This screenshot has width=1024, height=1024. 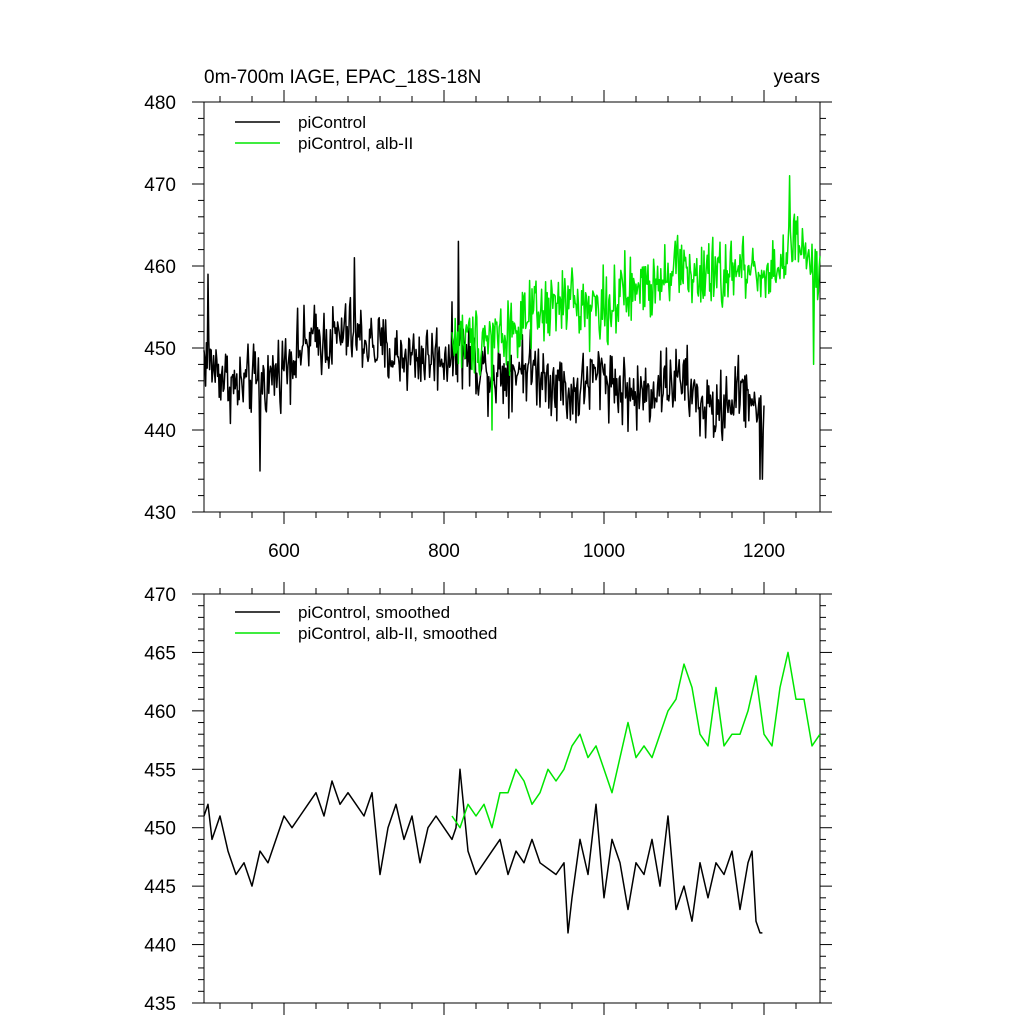 What do you see at coordinates (636, 740) in the screenshot?
I see `series-line-picontrol-alb-ii-smoothed` at bounding box center [636, 740].